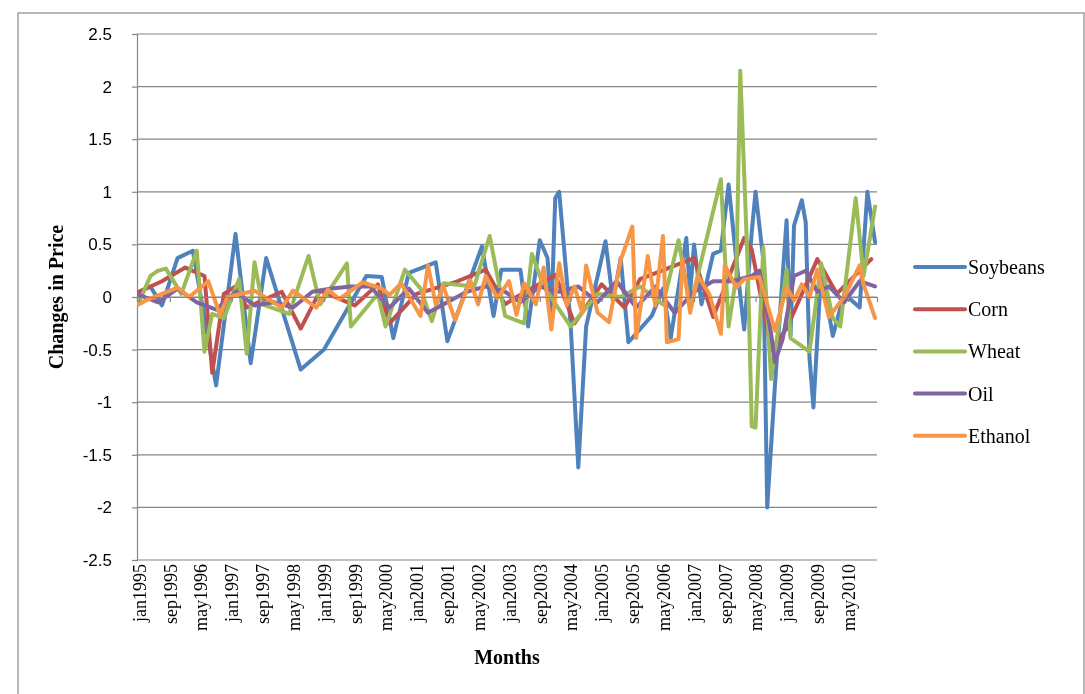 Image resolution: width=1085 pixels, height=694 pixels. Describe the element at coordinates (981, 393) in the screenshot. I see `legend-label: Oil` at that location.